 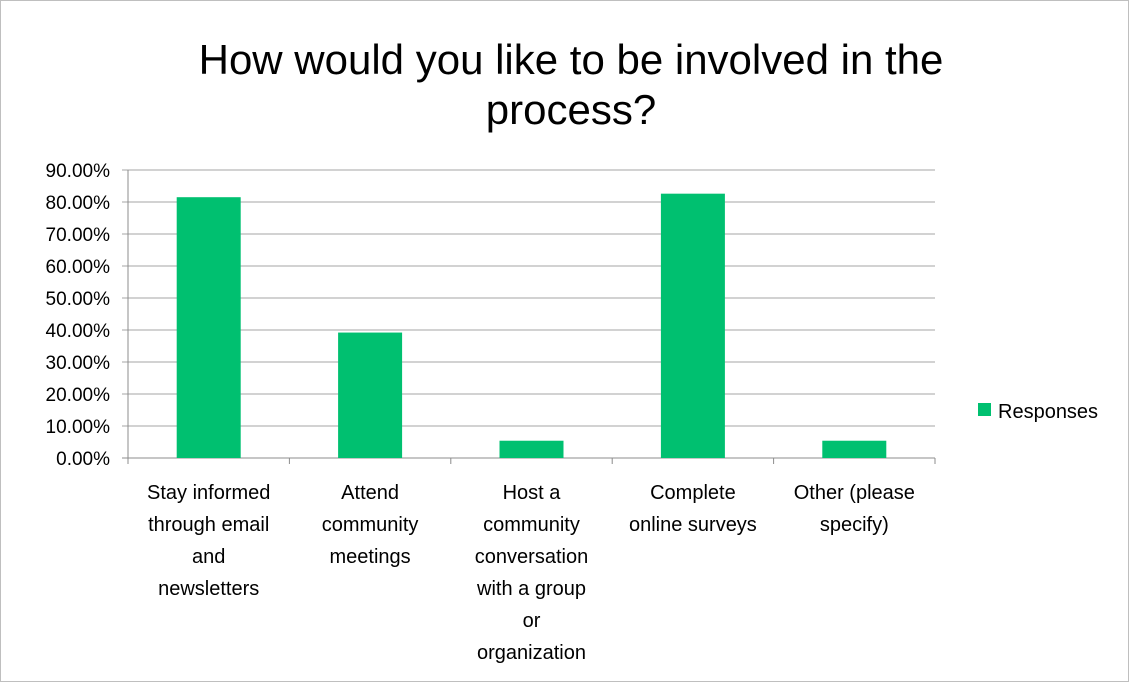 I want to click on legend-swatch, so click(x=984, y=409).